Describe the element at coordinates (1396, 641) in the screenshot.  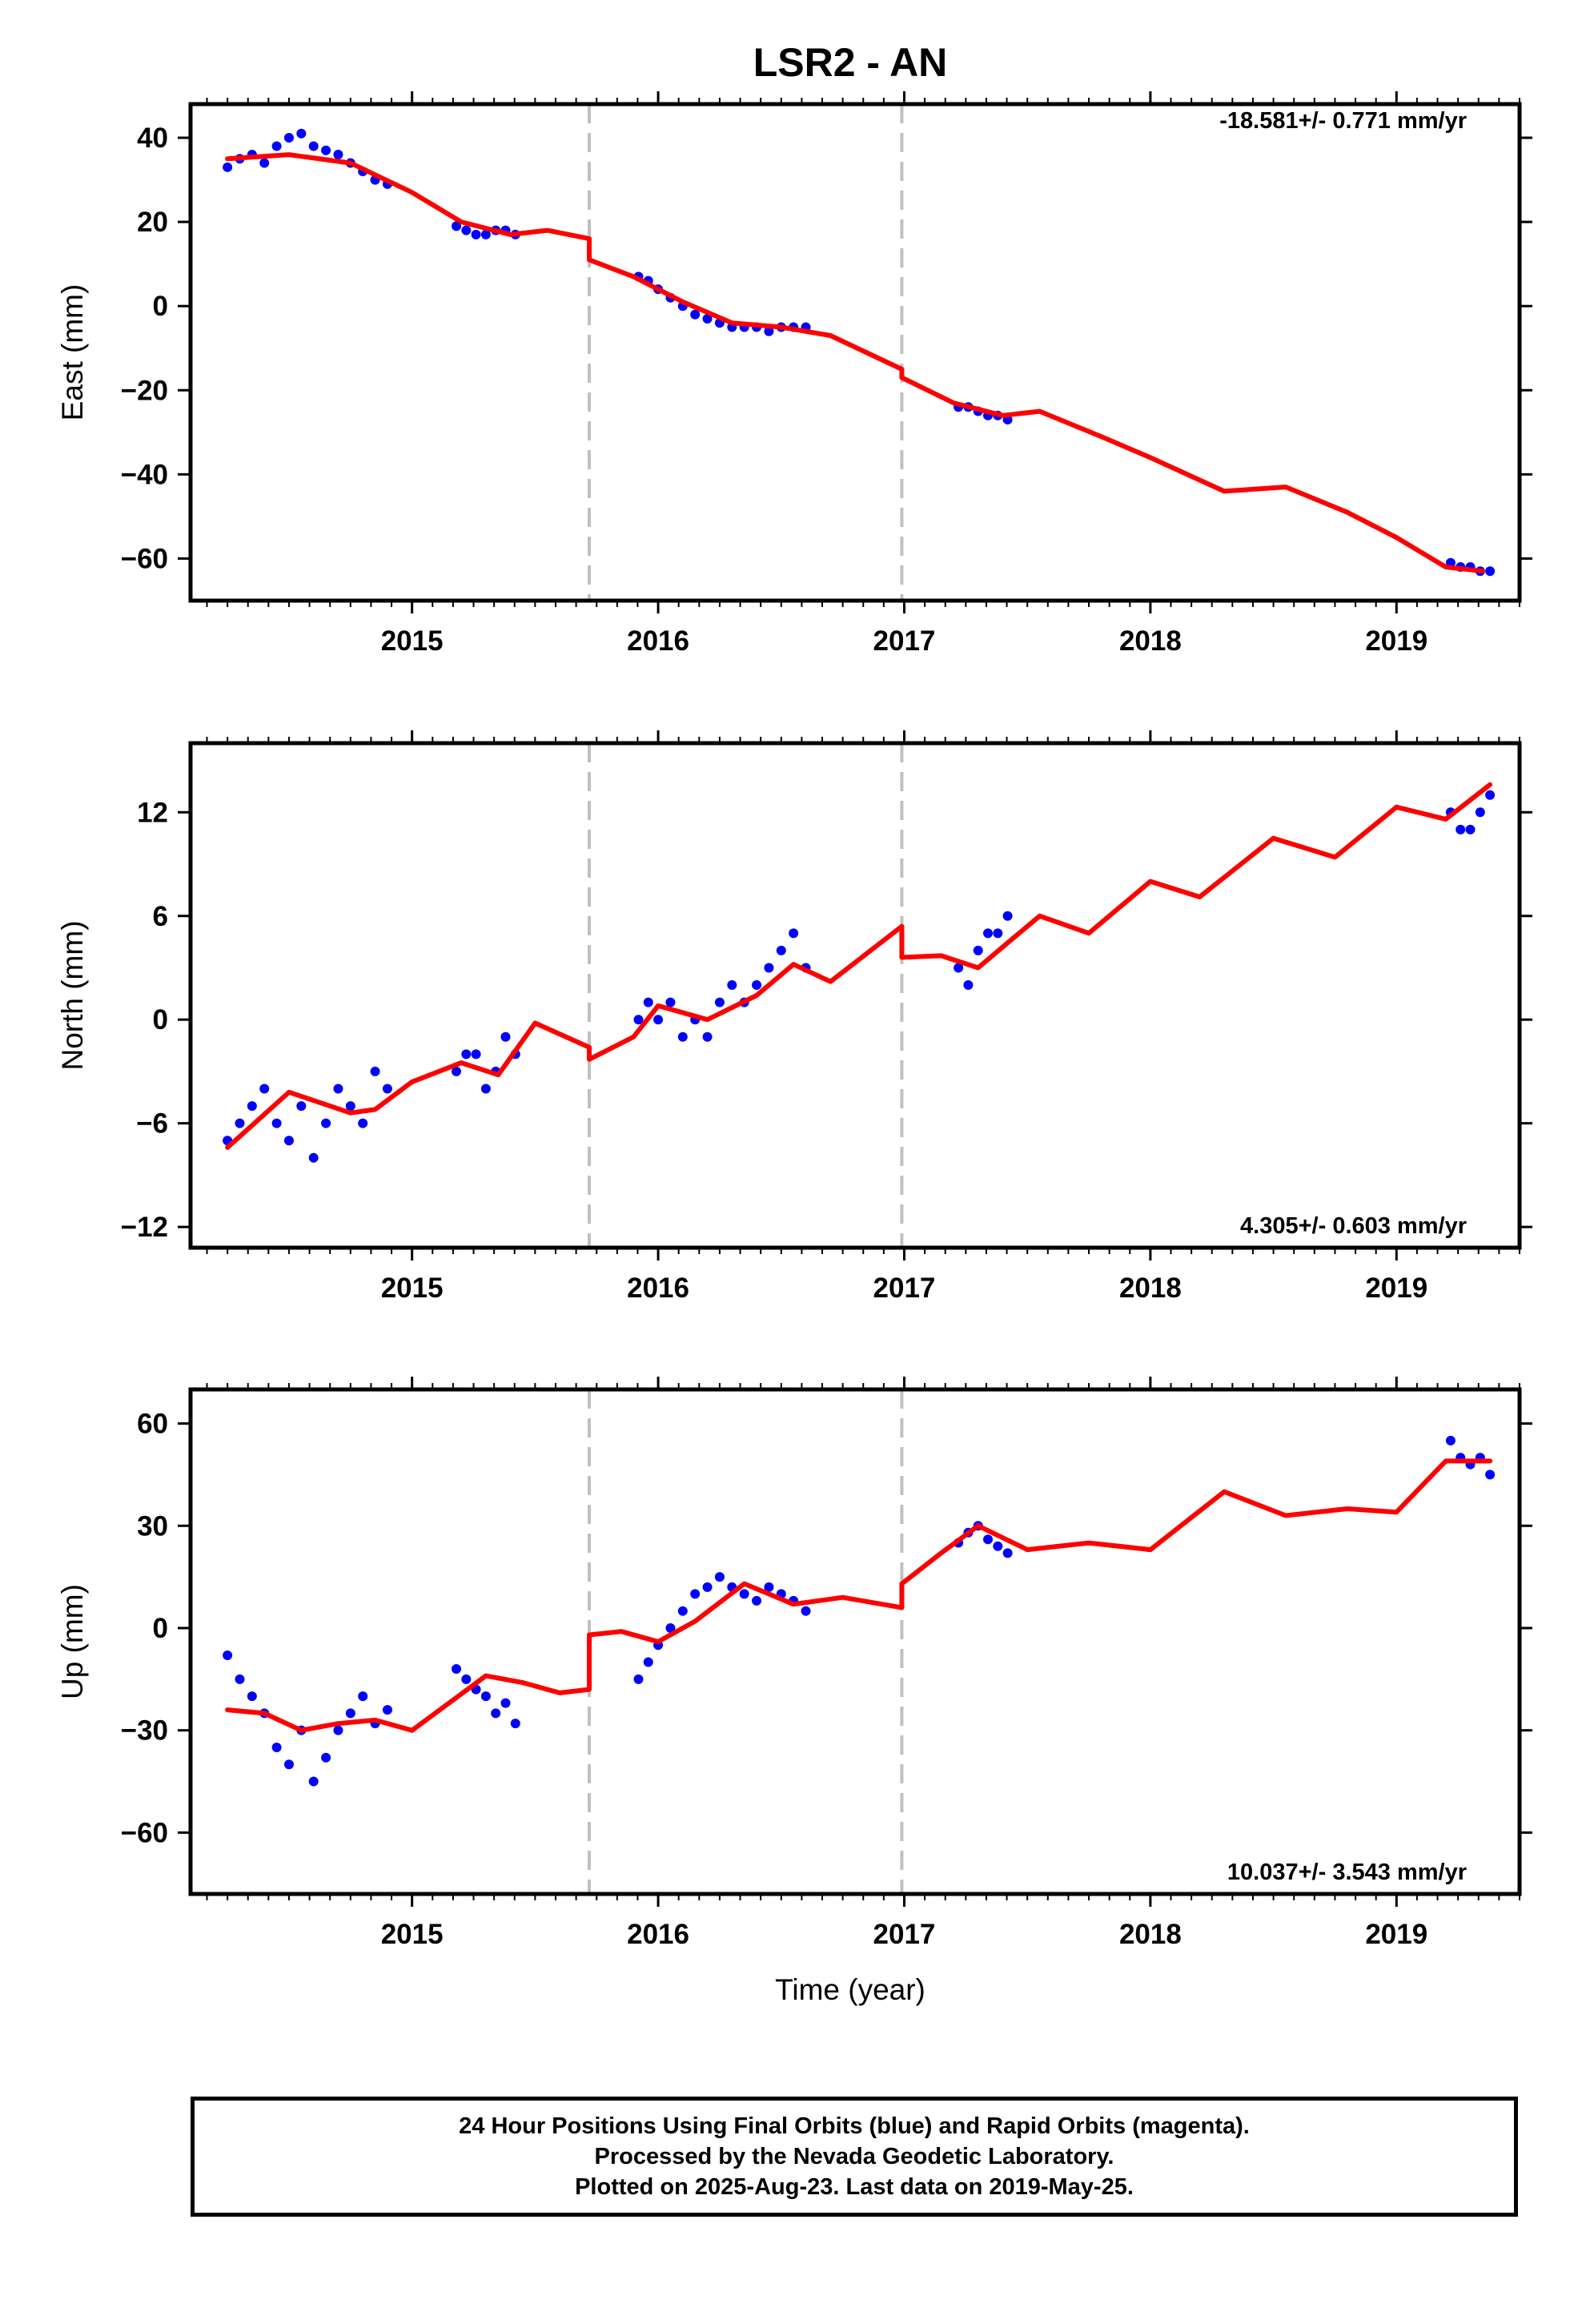
I see `east-x-tick-label: 2019` at that location.